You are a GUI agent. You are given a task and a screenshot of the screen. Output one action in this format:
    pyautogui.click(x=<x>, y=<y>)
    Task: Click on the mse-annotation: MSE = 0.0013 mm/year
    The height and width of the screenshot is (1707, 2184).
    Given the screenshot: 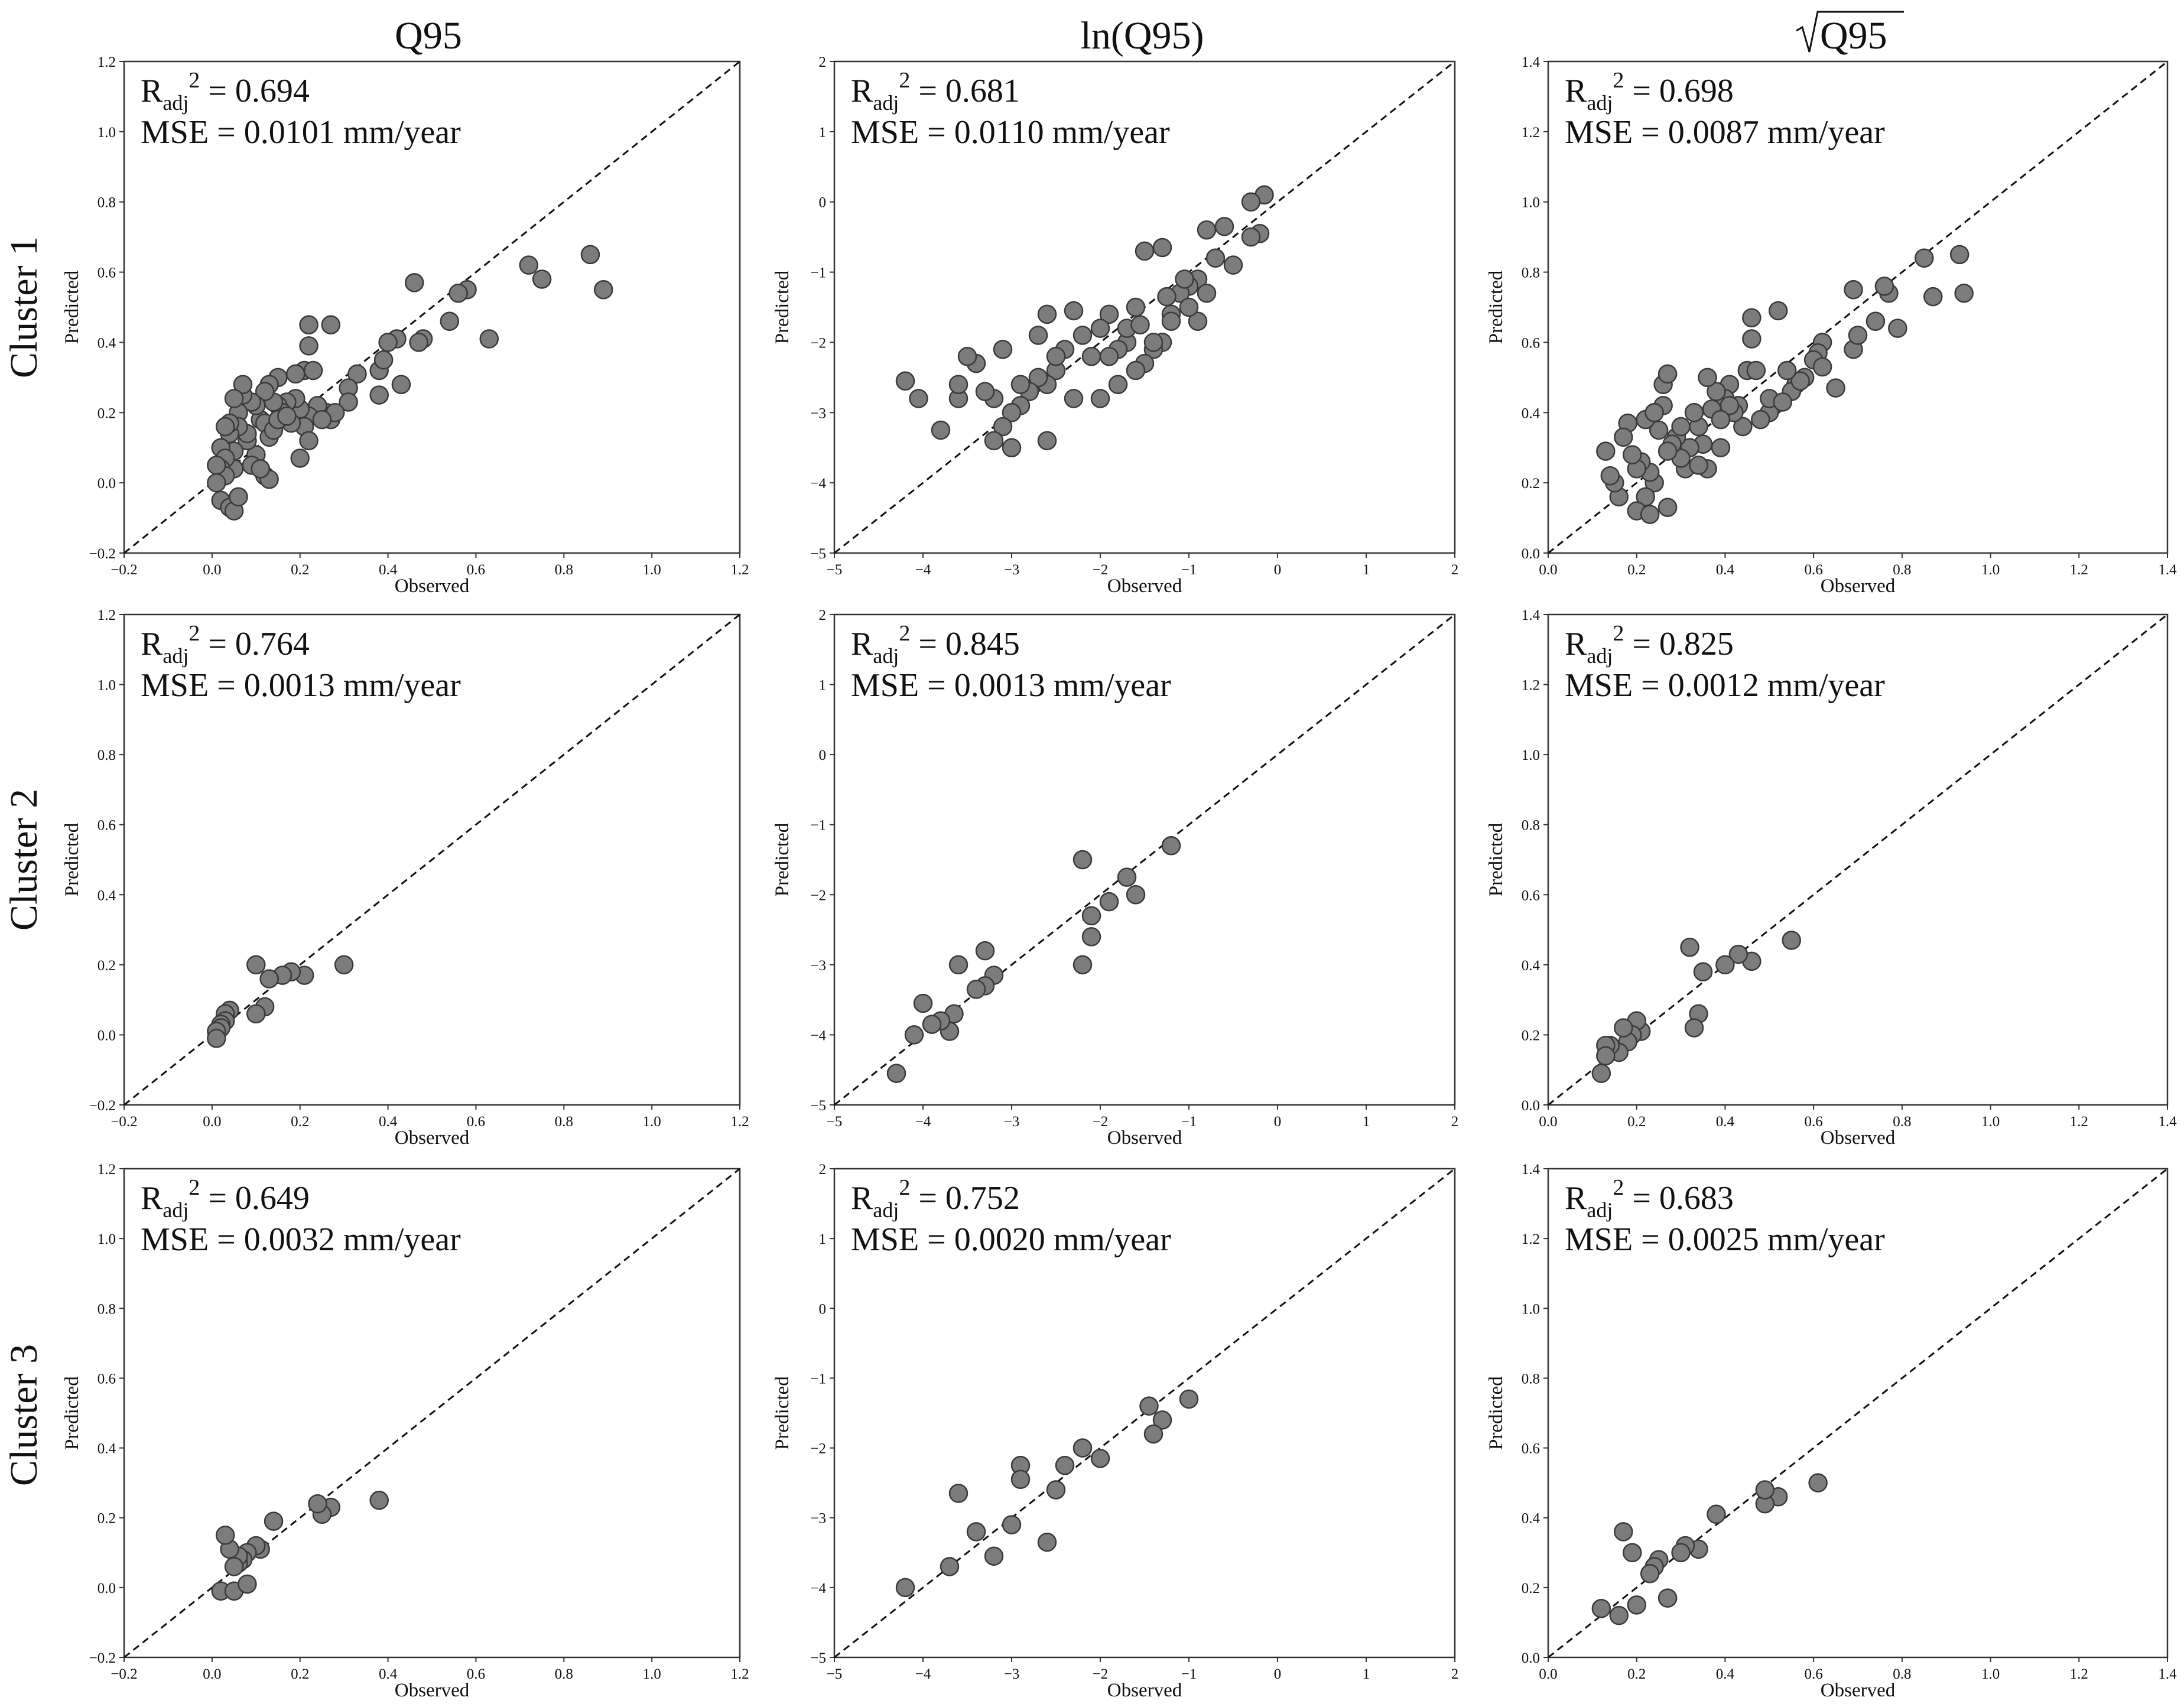 What is the action you would take?
    pyautogui.click(x=1011, y=685)
    